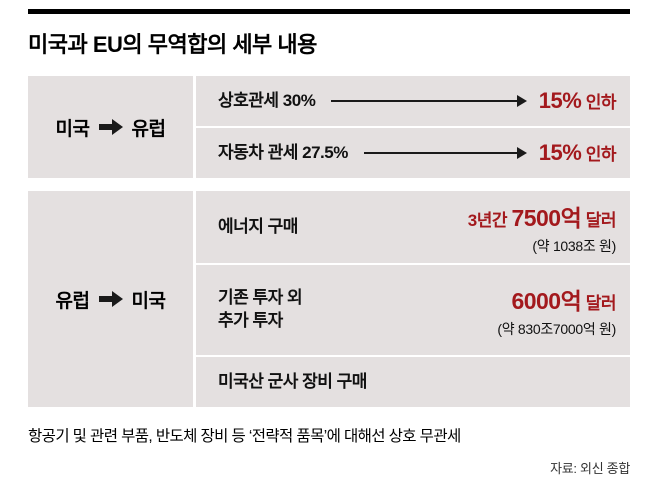  Describe the element at coordinates (267, 100) in the screenshot. I see `row-label: 상호관세 30%` at that location.